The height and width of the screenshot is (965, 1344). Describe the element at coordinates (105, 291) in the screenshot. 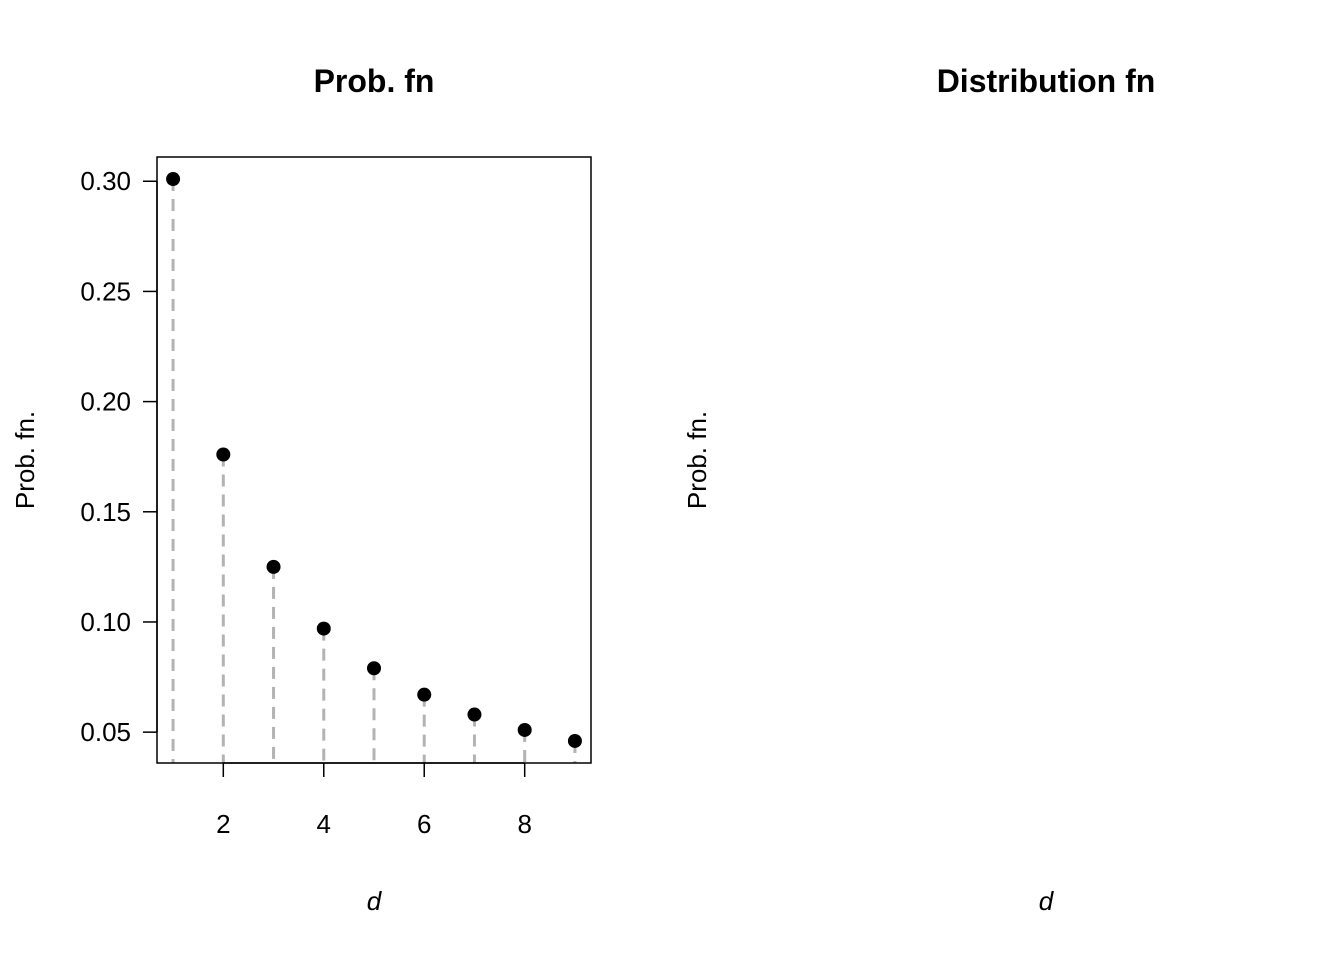

I see `y-tick-label: 0.25` at that location.